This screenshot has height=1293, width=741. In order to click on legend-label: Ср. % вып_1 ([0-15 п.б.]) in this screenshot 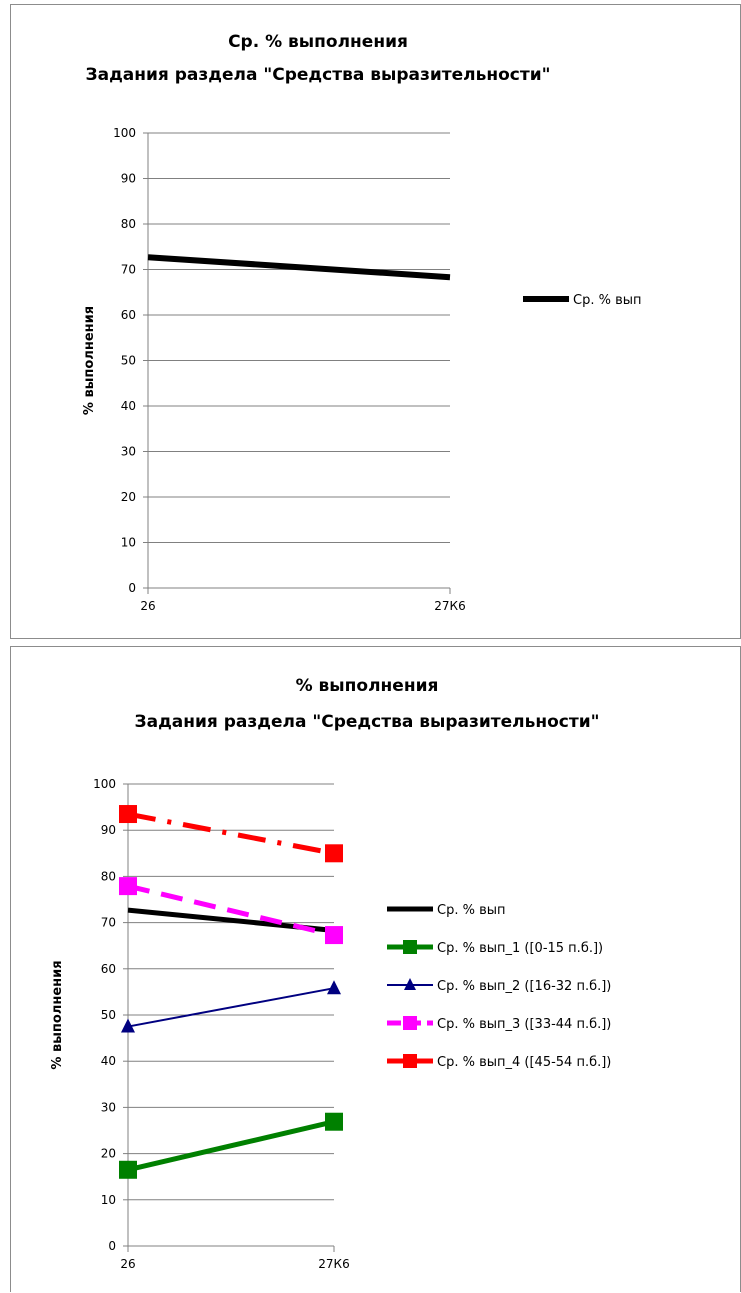, I will do `click(520, 948)`.